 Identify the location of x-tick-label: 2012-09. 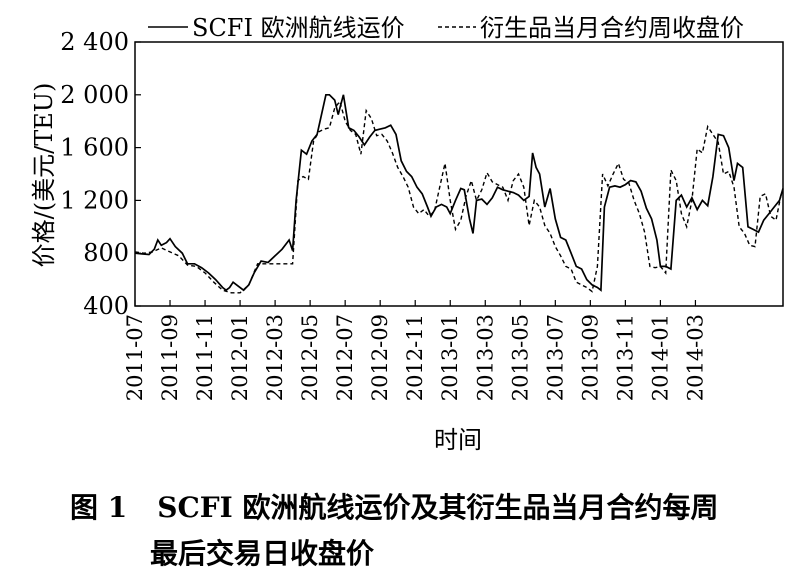
(380, 357).